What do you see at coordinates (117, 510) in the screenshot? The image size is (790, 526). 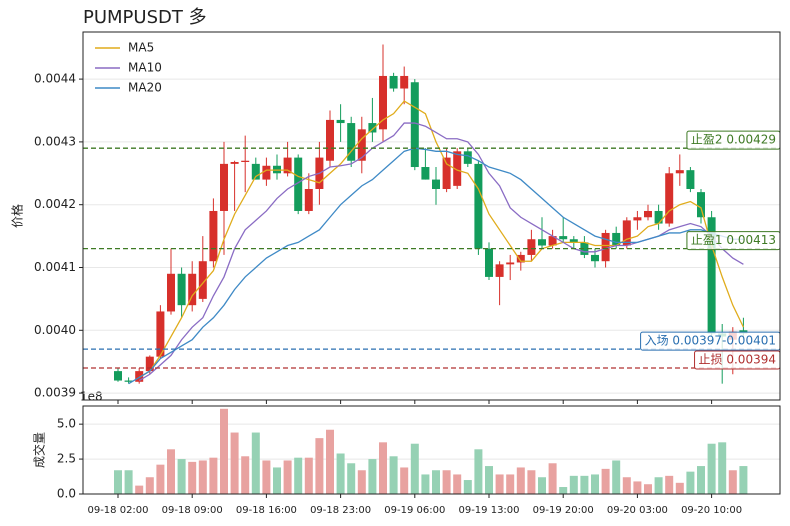 I see `x-tick-label: 09-18 02:00` at bounding box center [117, 510].